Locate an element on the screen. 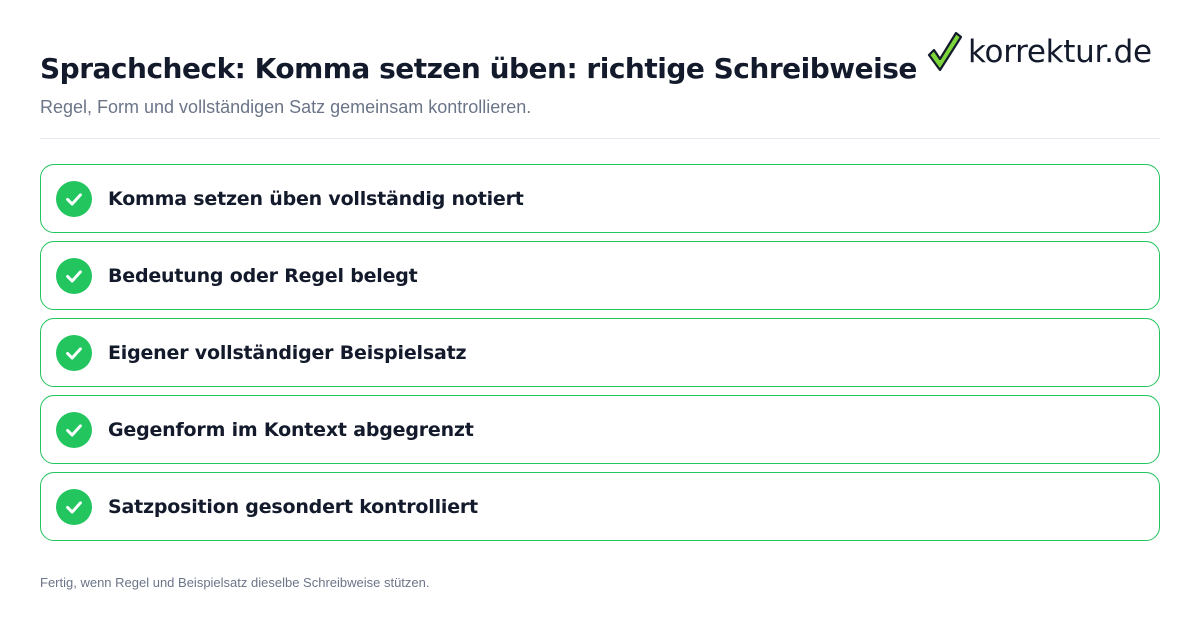 Image resolution: width=1200 pixels, height=630 pixels. brand-logo: korrektur.de is located at coordinates (1039, 52).